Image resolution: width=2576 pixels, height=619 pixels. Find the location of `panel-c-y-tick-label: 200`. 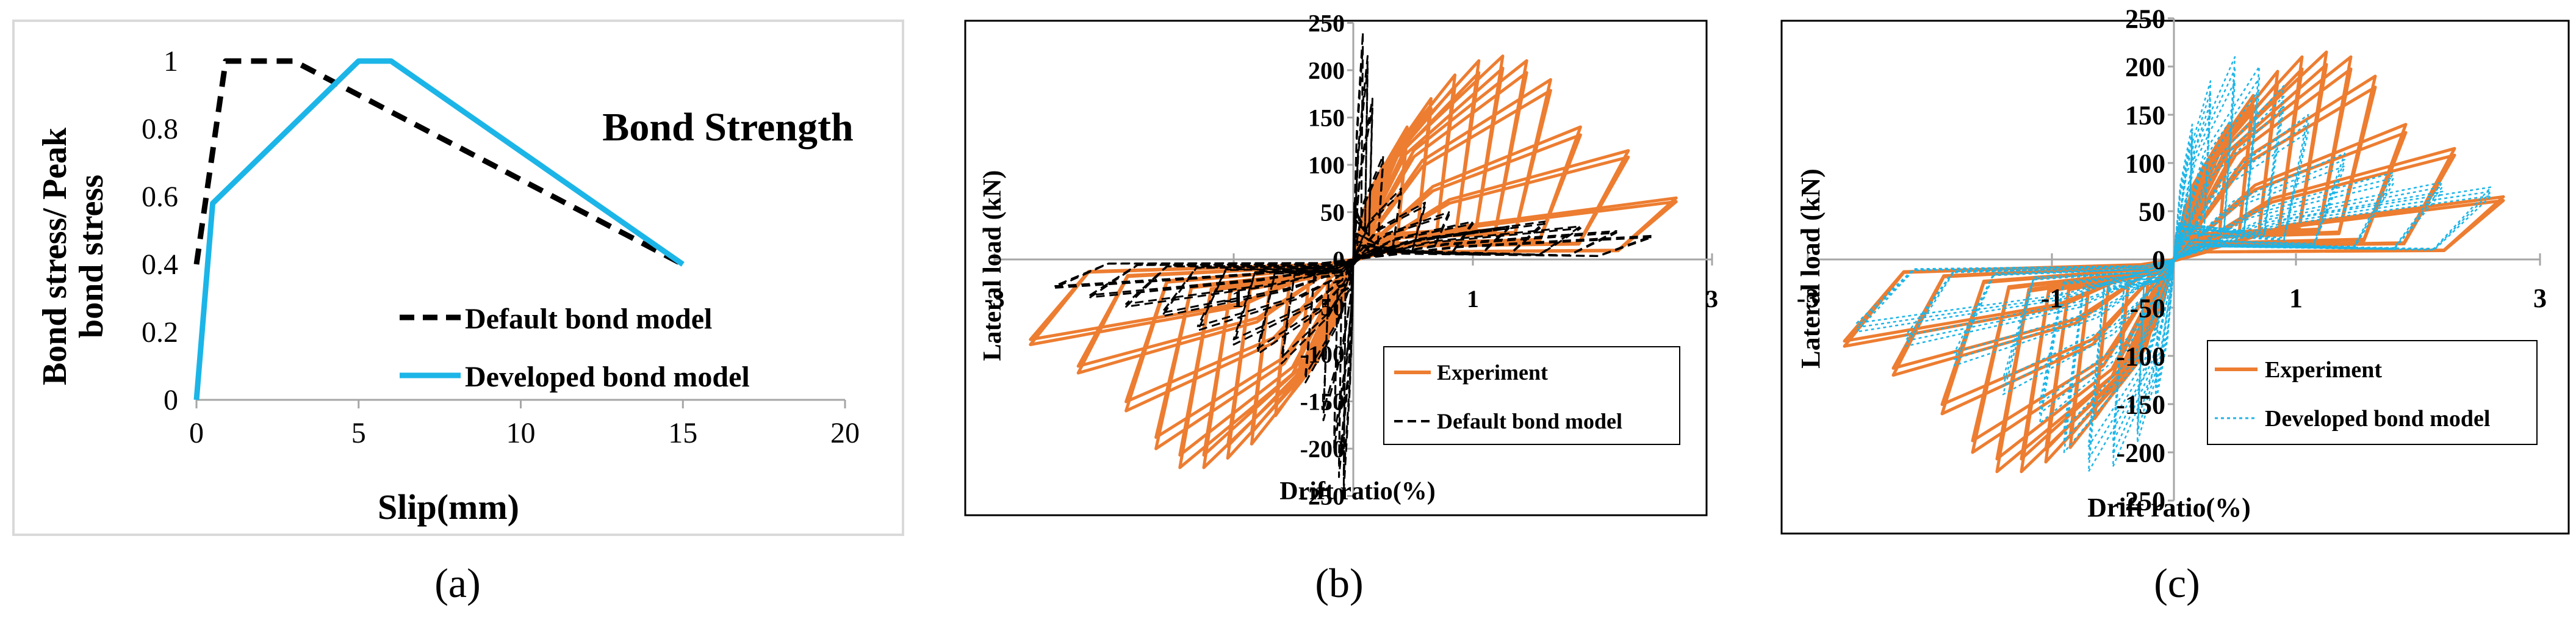

panel-c-y-tick-label: 200 is located at coordinates (2145, 67).